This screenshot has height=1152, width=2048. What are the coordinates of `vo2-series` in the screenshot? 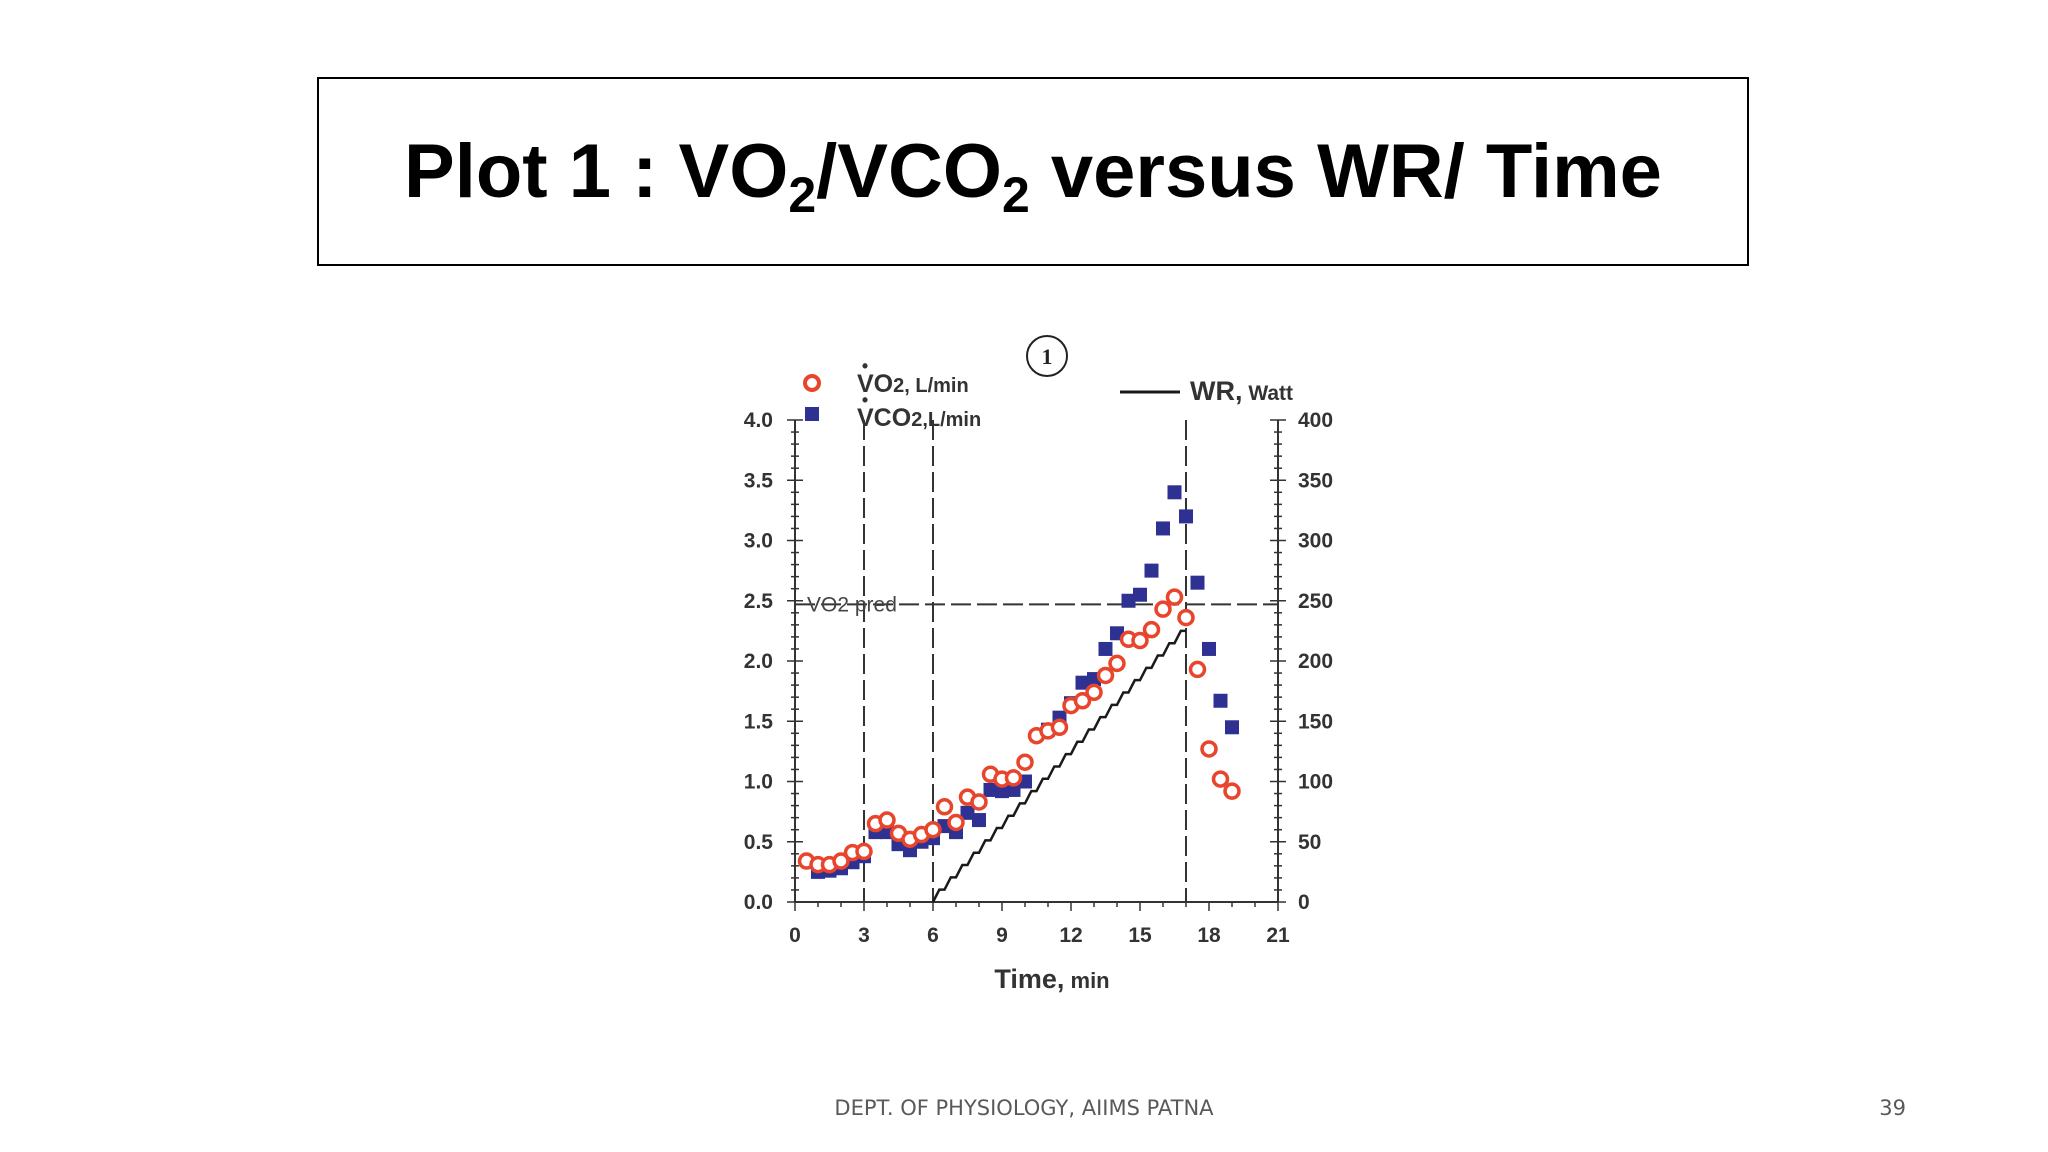 It's located at (1019, 731).